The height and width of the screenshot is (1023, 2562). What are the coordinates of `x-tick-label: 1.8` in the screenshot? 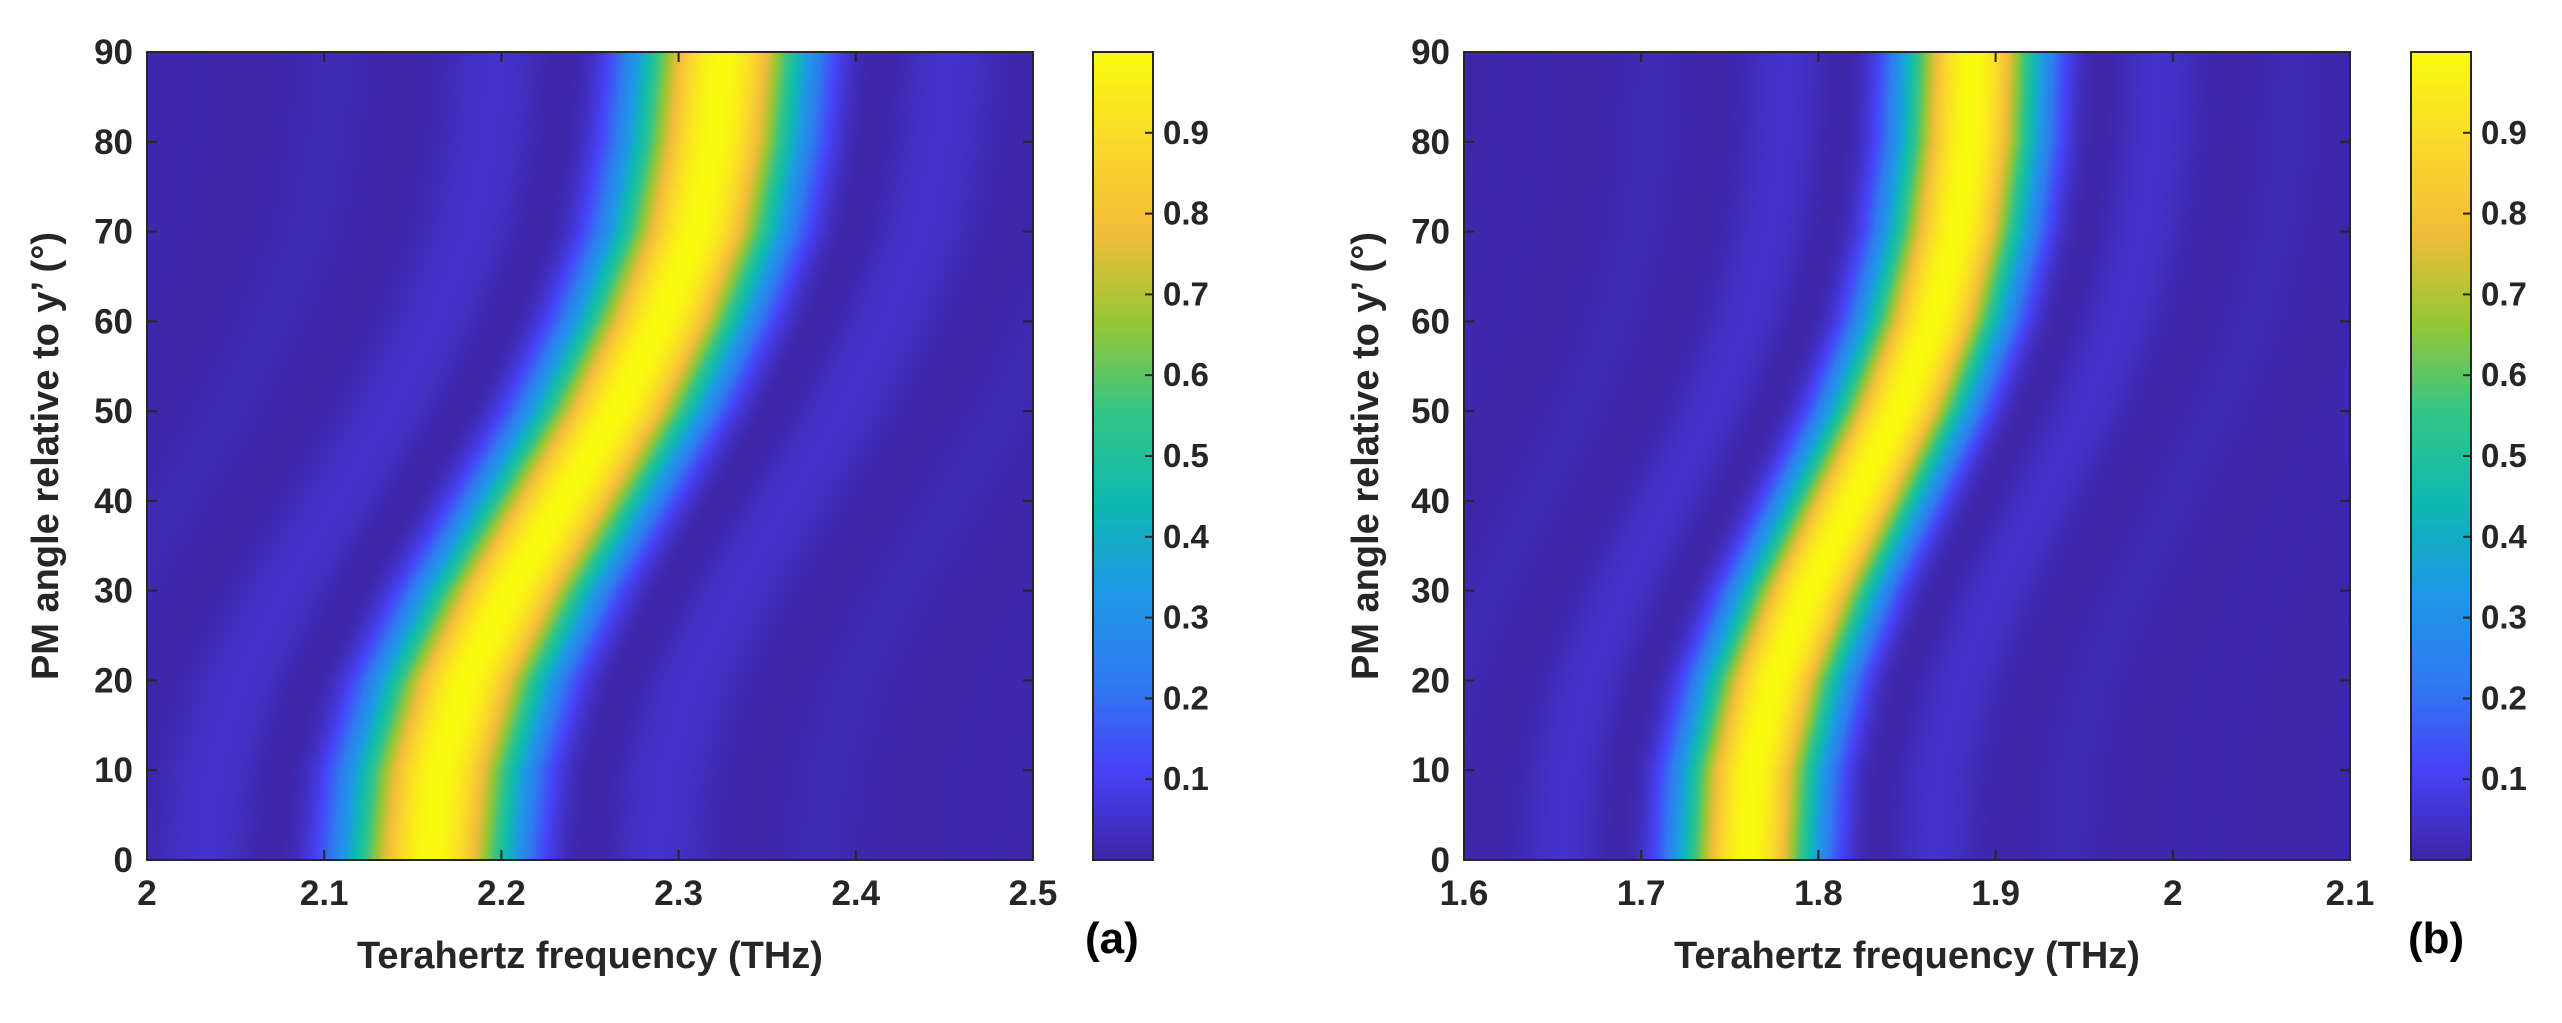 It's located at (1818, 893).